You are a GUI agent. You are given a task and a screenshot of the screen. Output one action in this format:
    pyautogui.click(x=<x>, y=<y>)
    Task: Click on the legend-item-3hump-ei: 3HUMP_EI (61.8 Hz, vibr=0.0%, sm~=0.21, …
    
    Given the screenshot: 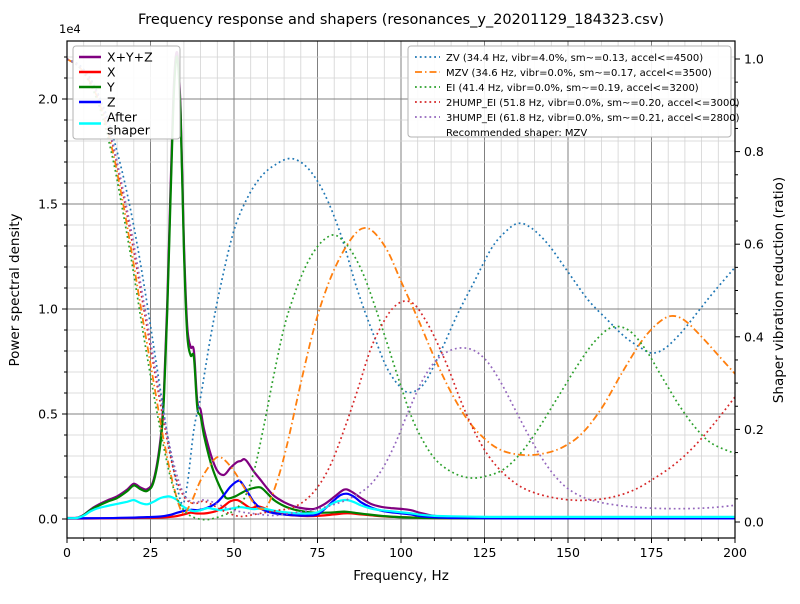 What is the action you would take?
    pyautogui.click(x=577, y=118)
    